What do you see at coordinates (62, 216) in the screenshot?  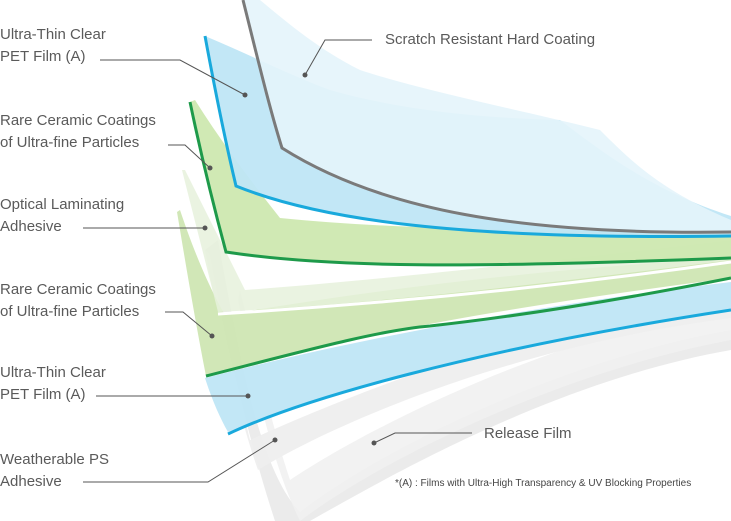 I see `label-laminating-adhesive: Optical Laminating Adhesive` at bounding box center [62, 216].